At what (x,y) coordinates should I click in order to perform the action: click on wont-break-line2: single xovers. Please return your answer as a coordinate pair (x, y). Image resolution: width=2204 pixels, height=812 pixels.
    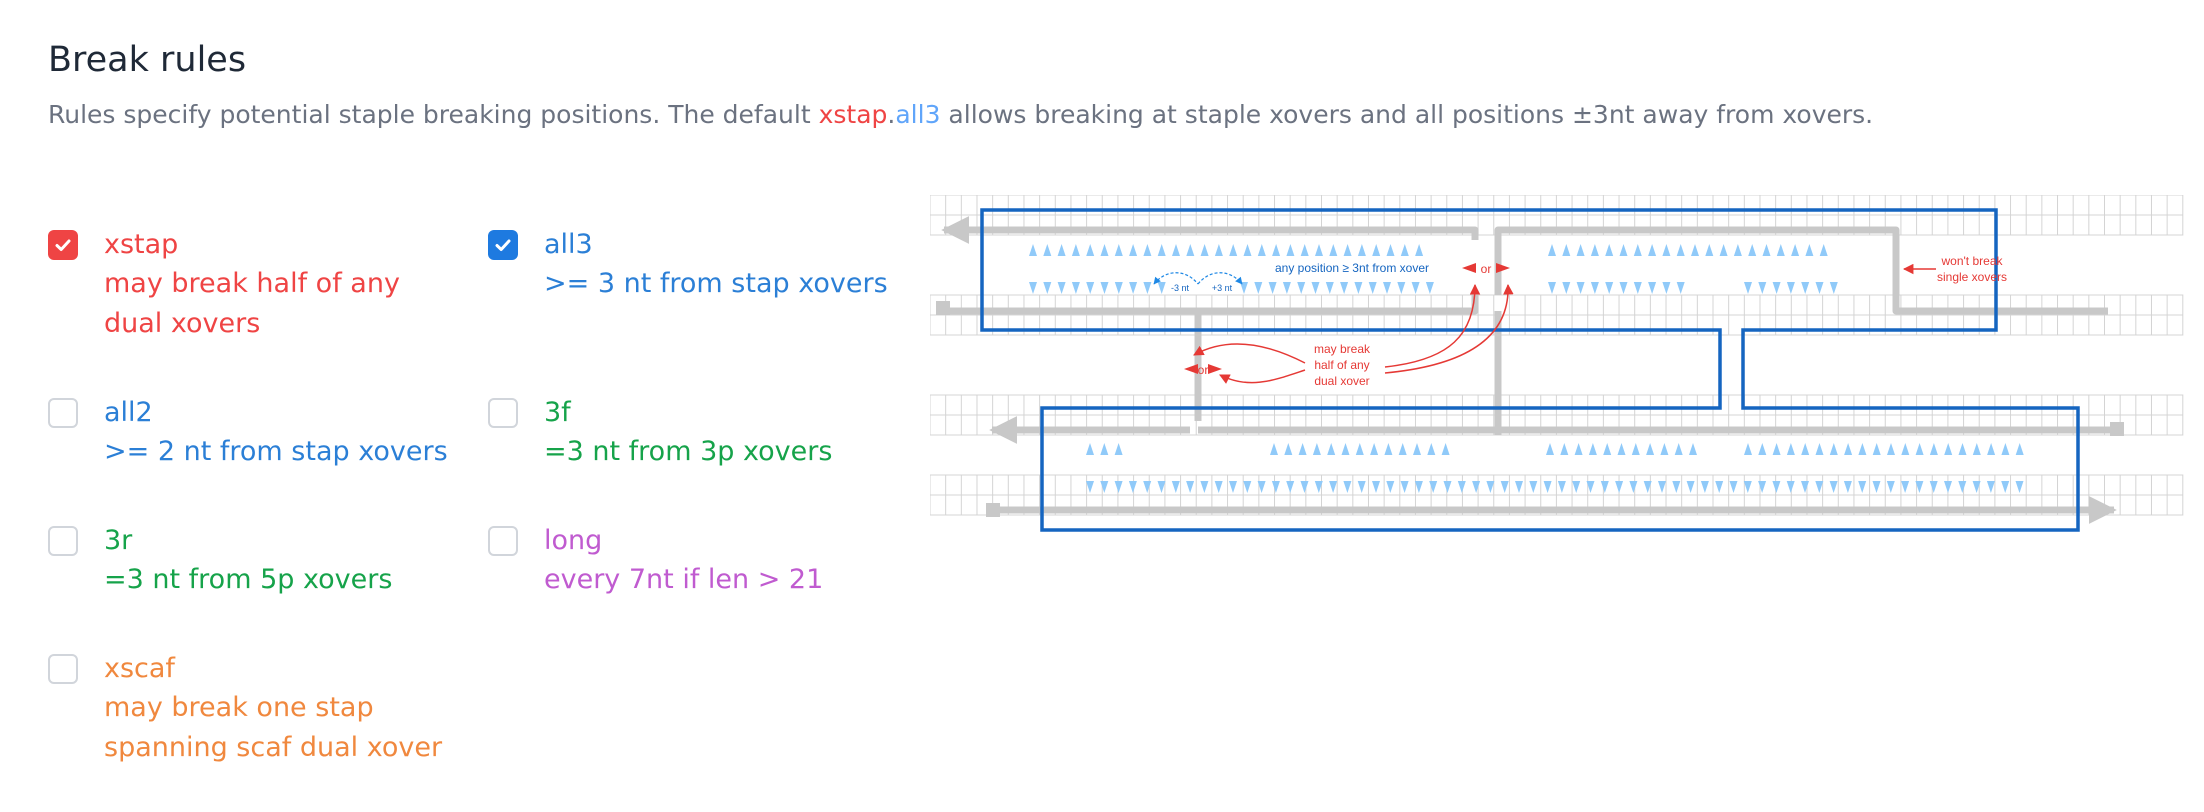
    Looking at the image, I should click on (1972, 277).